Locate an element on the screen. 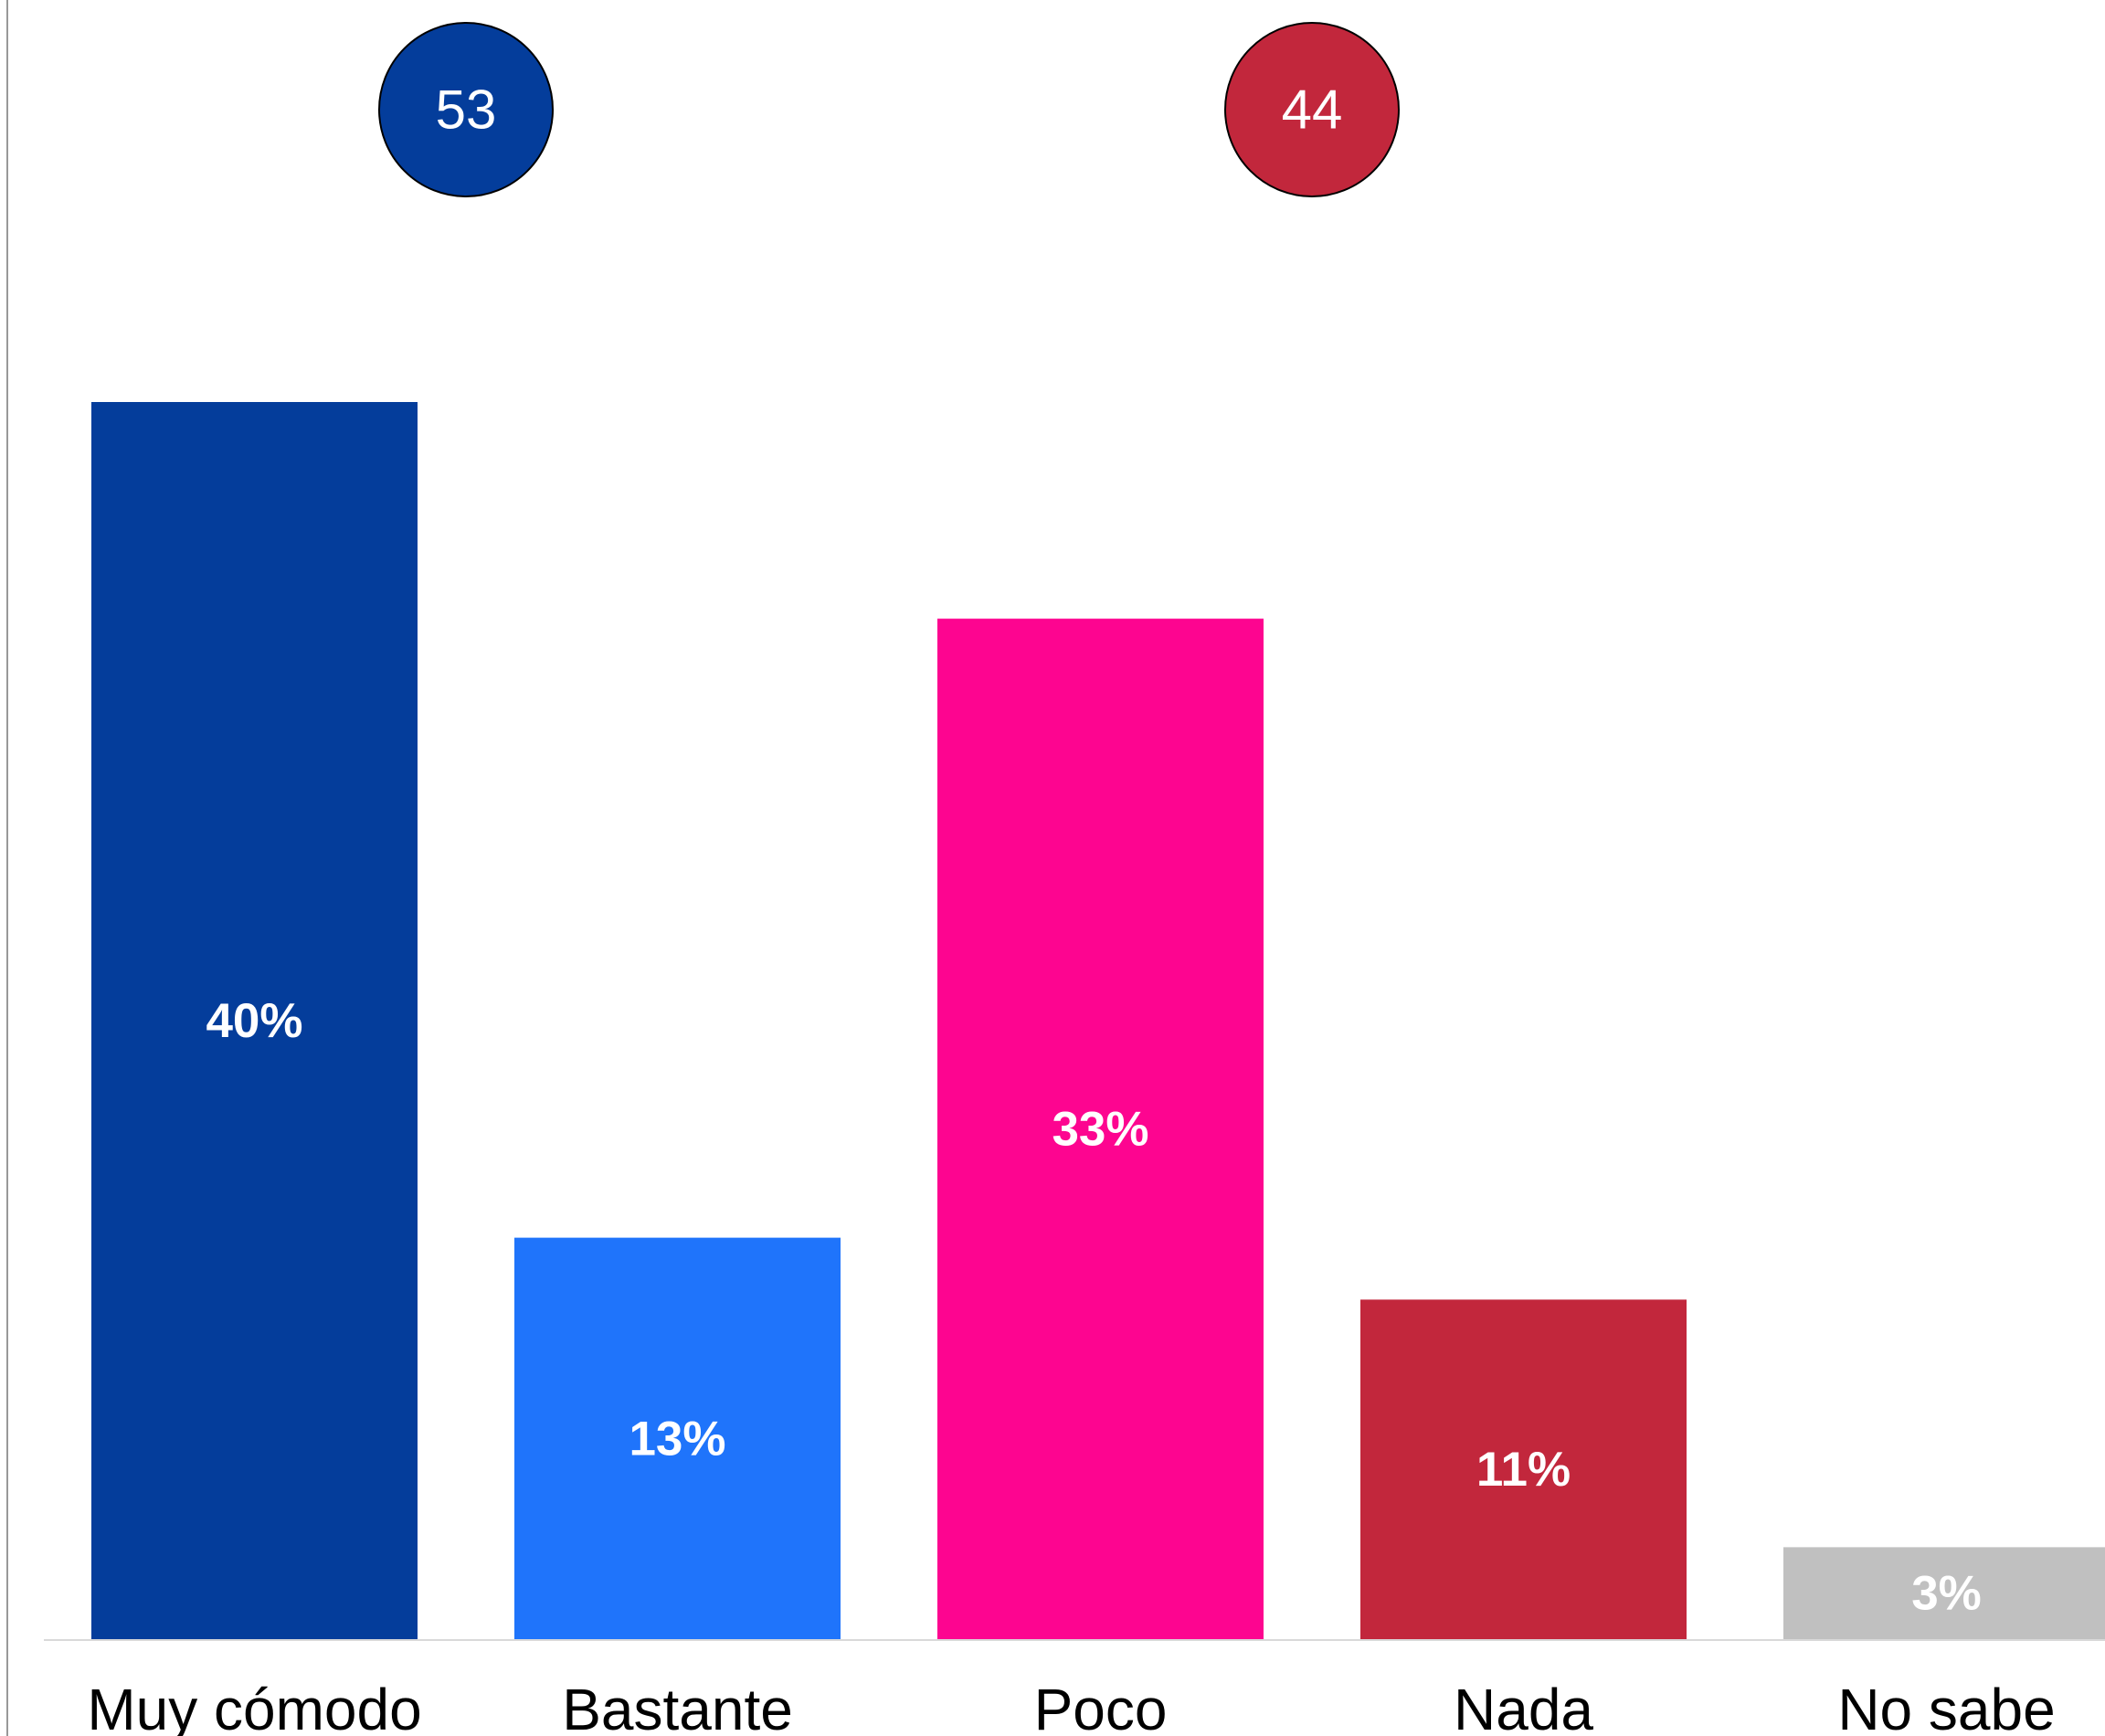 The width and height of the screenshot is (2105, 1736). bar-bastante is located at coordinates (677, 1438).